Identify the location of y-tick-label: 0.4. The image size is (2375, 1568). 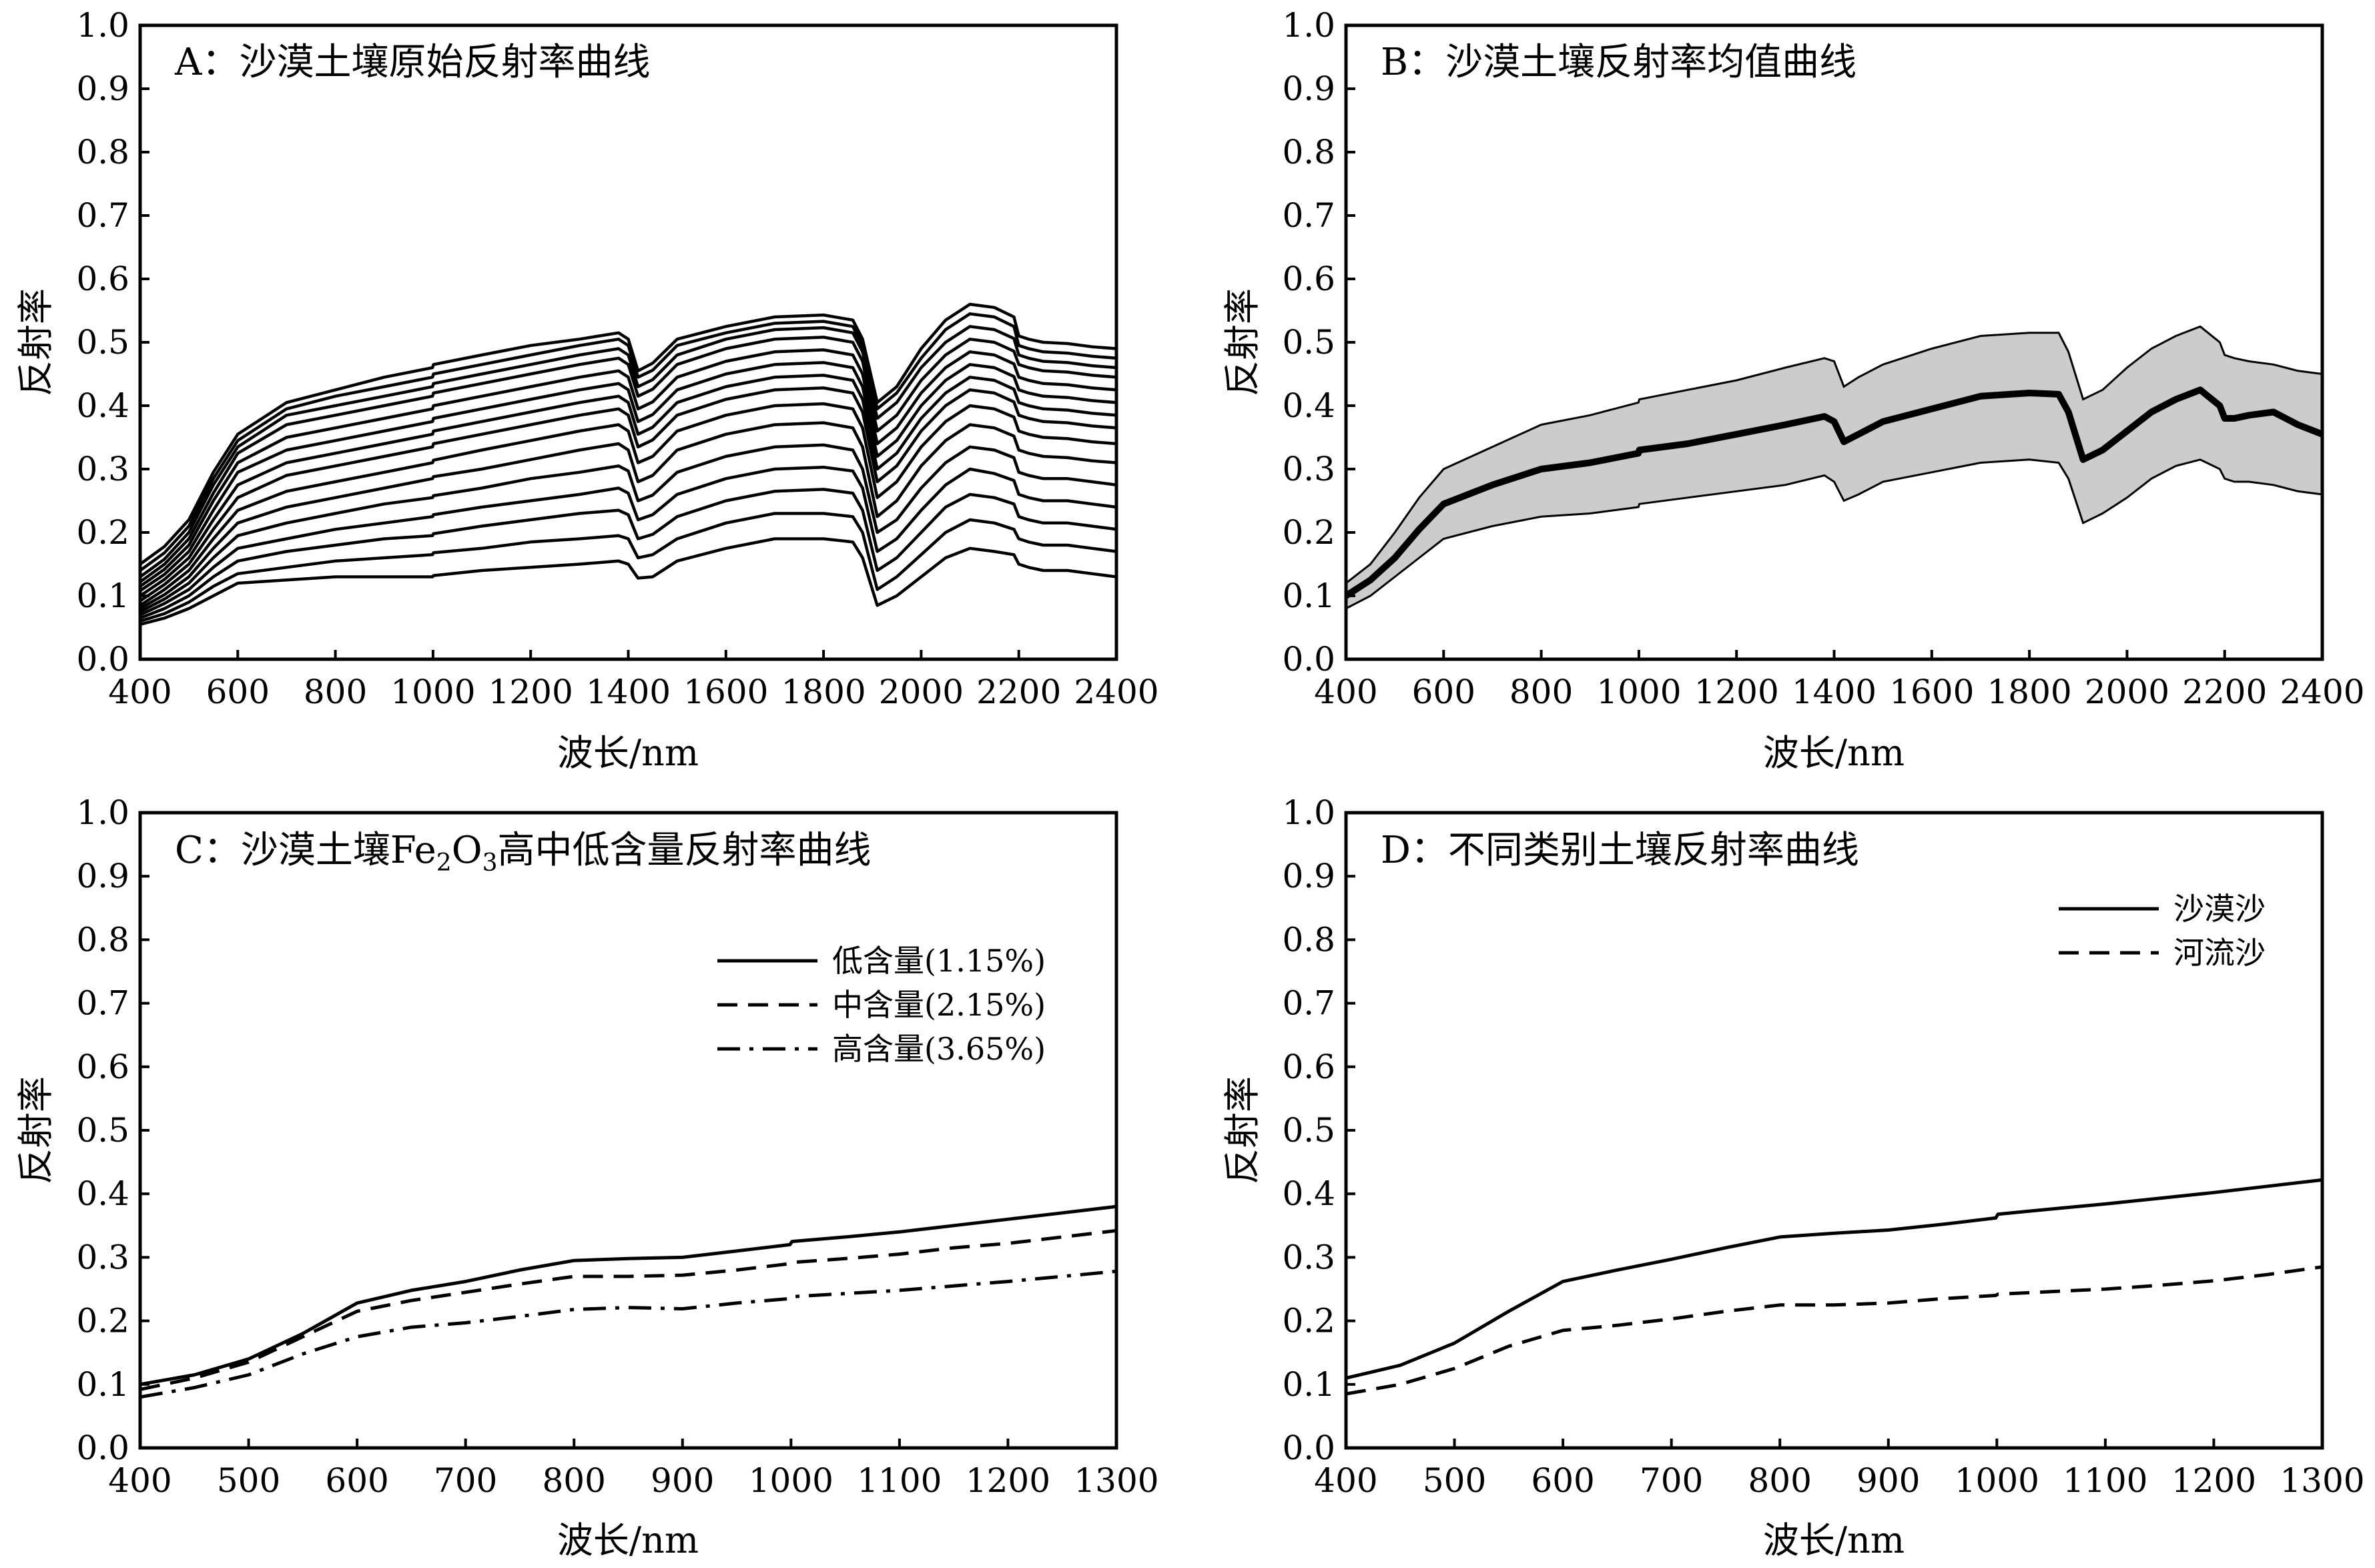
(1308, 1194).